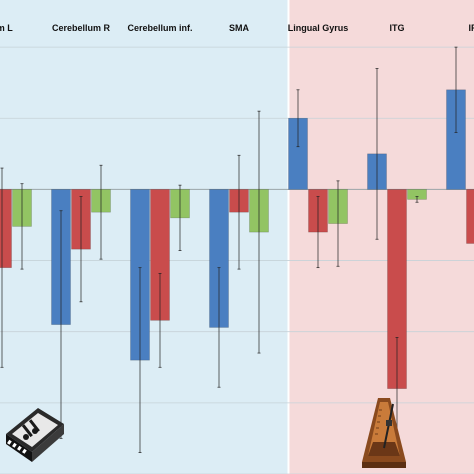 The width and height of the screenshot is (474, 474). I want to click on music-app-icon, so click(35, 435).